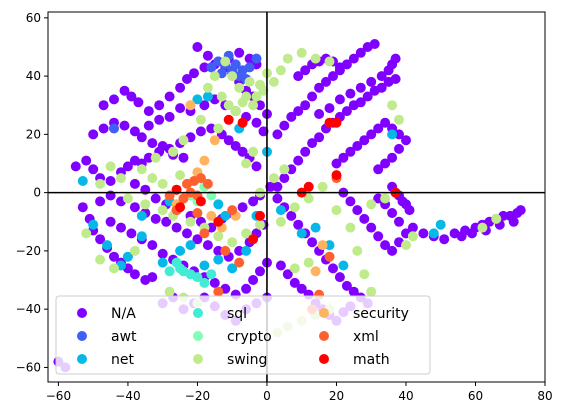 The image size is (563, 416). Describe the element at coordinates (253, 244) in the screenshot. I see `series-xml` at that location.